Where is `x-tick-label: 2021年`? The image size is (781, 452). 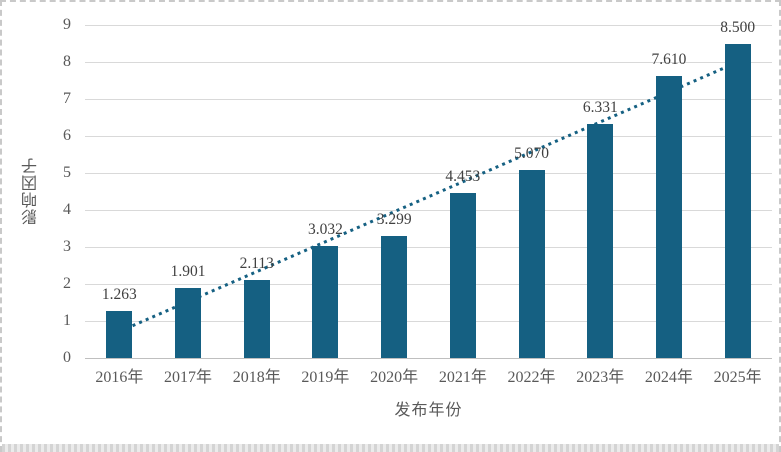 x-tick-label: 2021年 is located at coordinates (462, 377).